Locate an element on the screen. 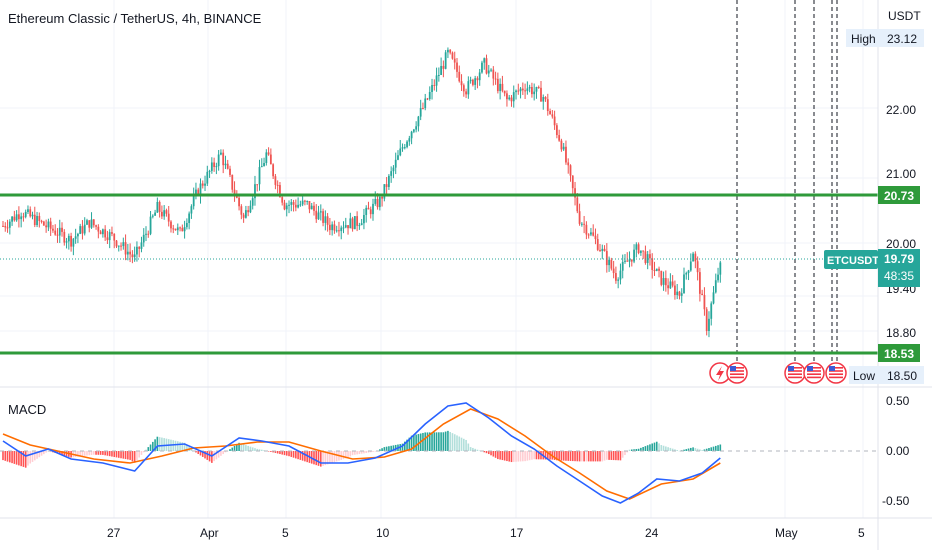 The width and height of the screenshot is (932, 550). price-tick: 22.00 is located at coordinates (901, 110).